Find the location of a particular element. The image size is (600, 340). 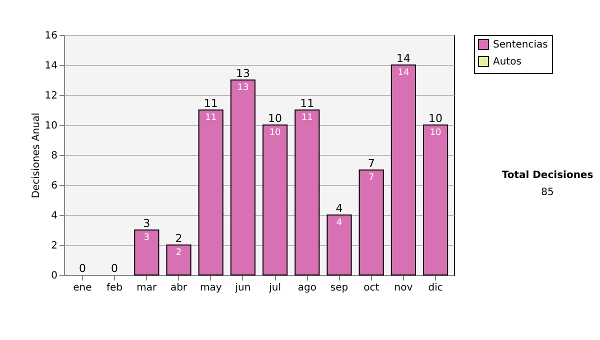

data-label: 7 is located at coordinates (371, 178).